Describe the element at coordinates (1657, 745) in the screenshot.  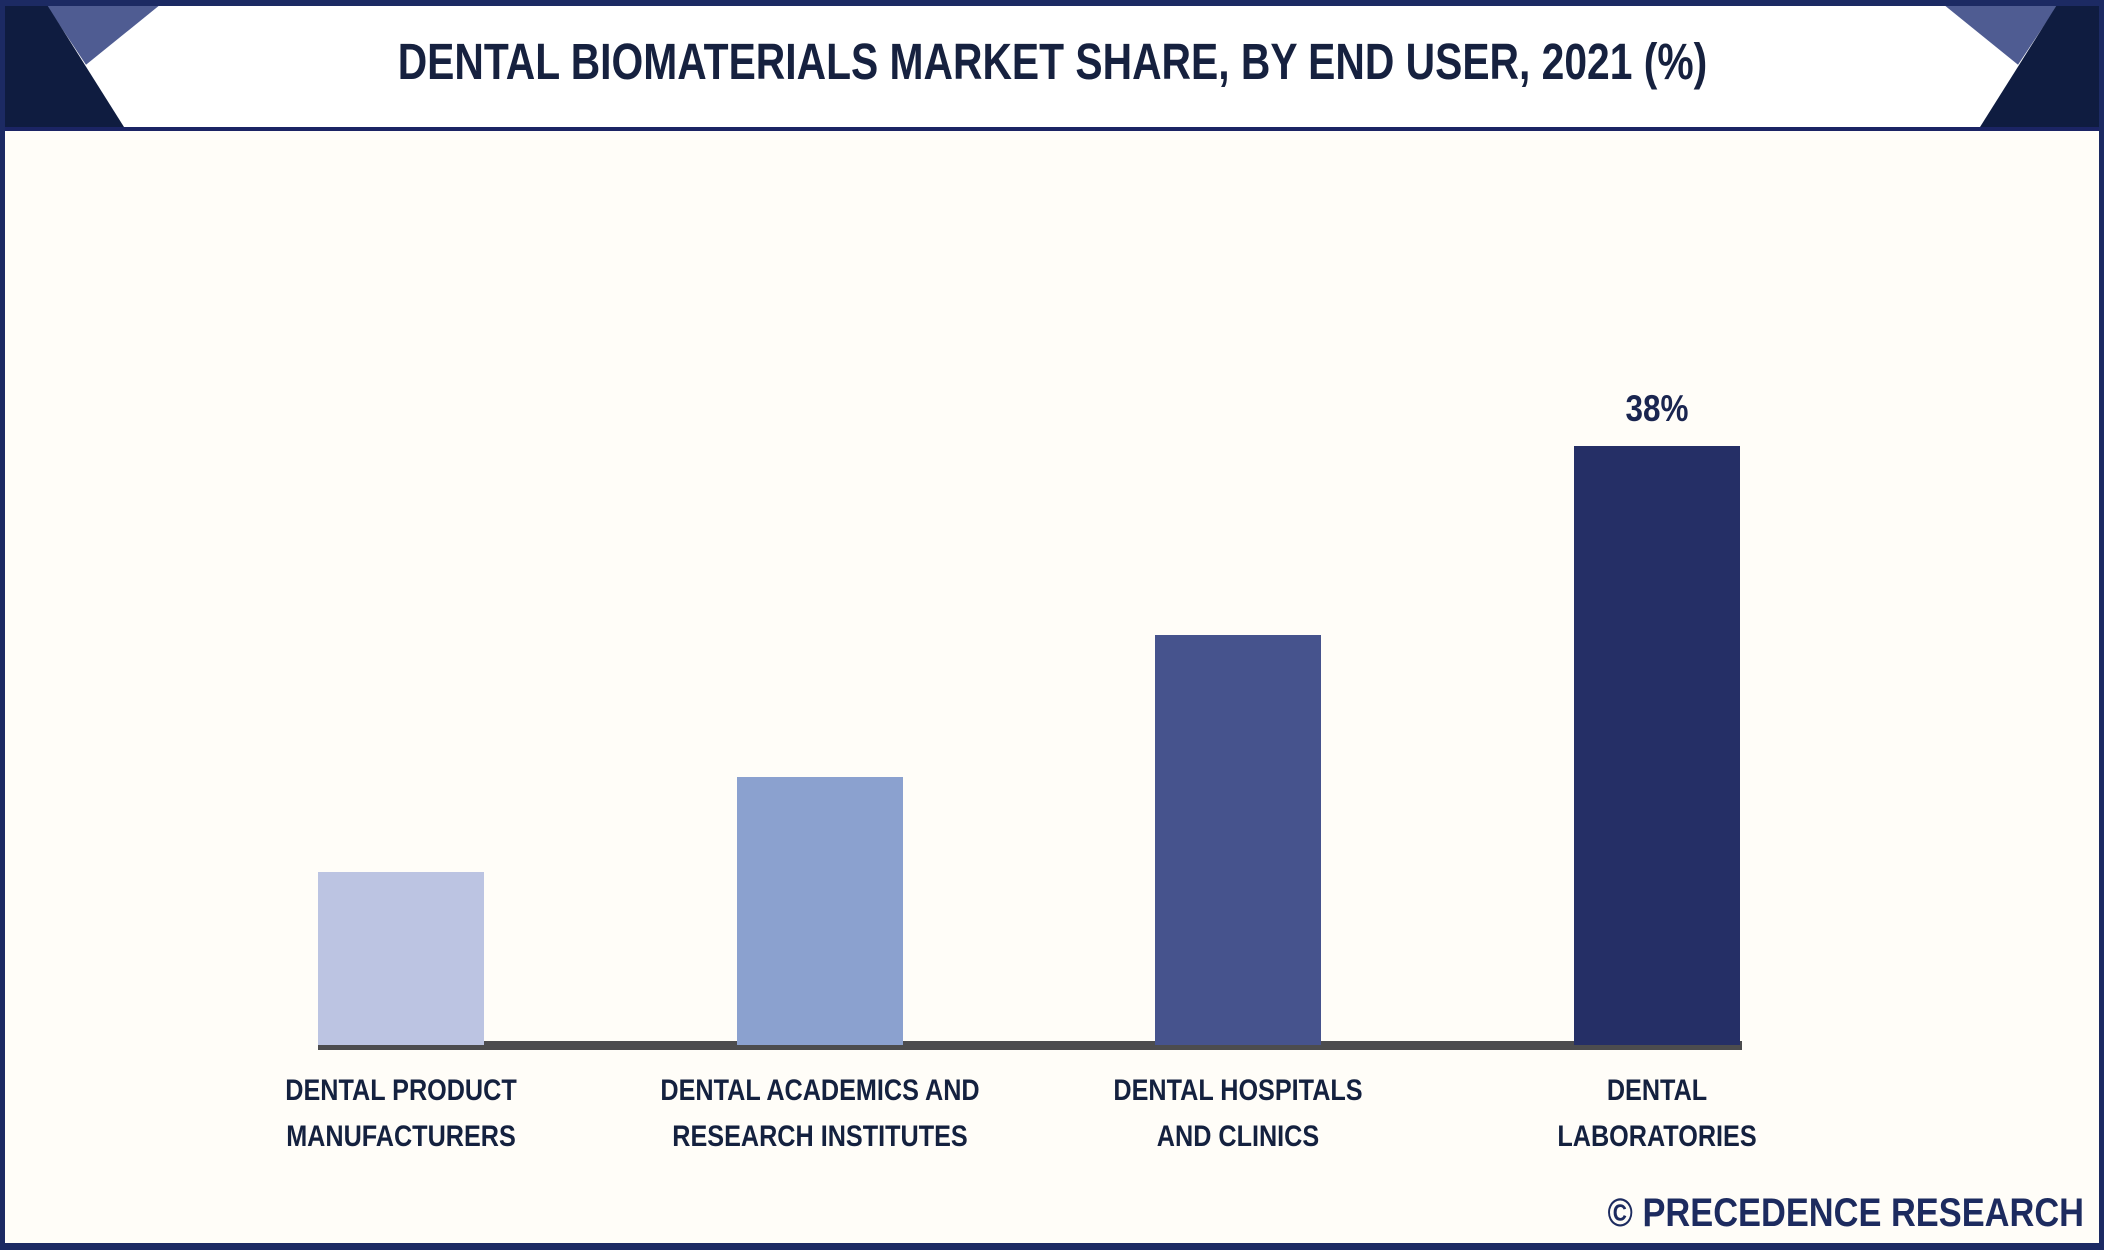
I see `bar-dental-laboratories` at that location.